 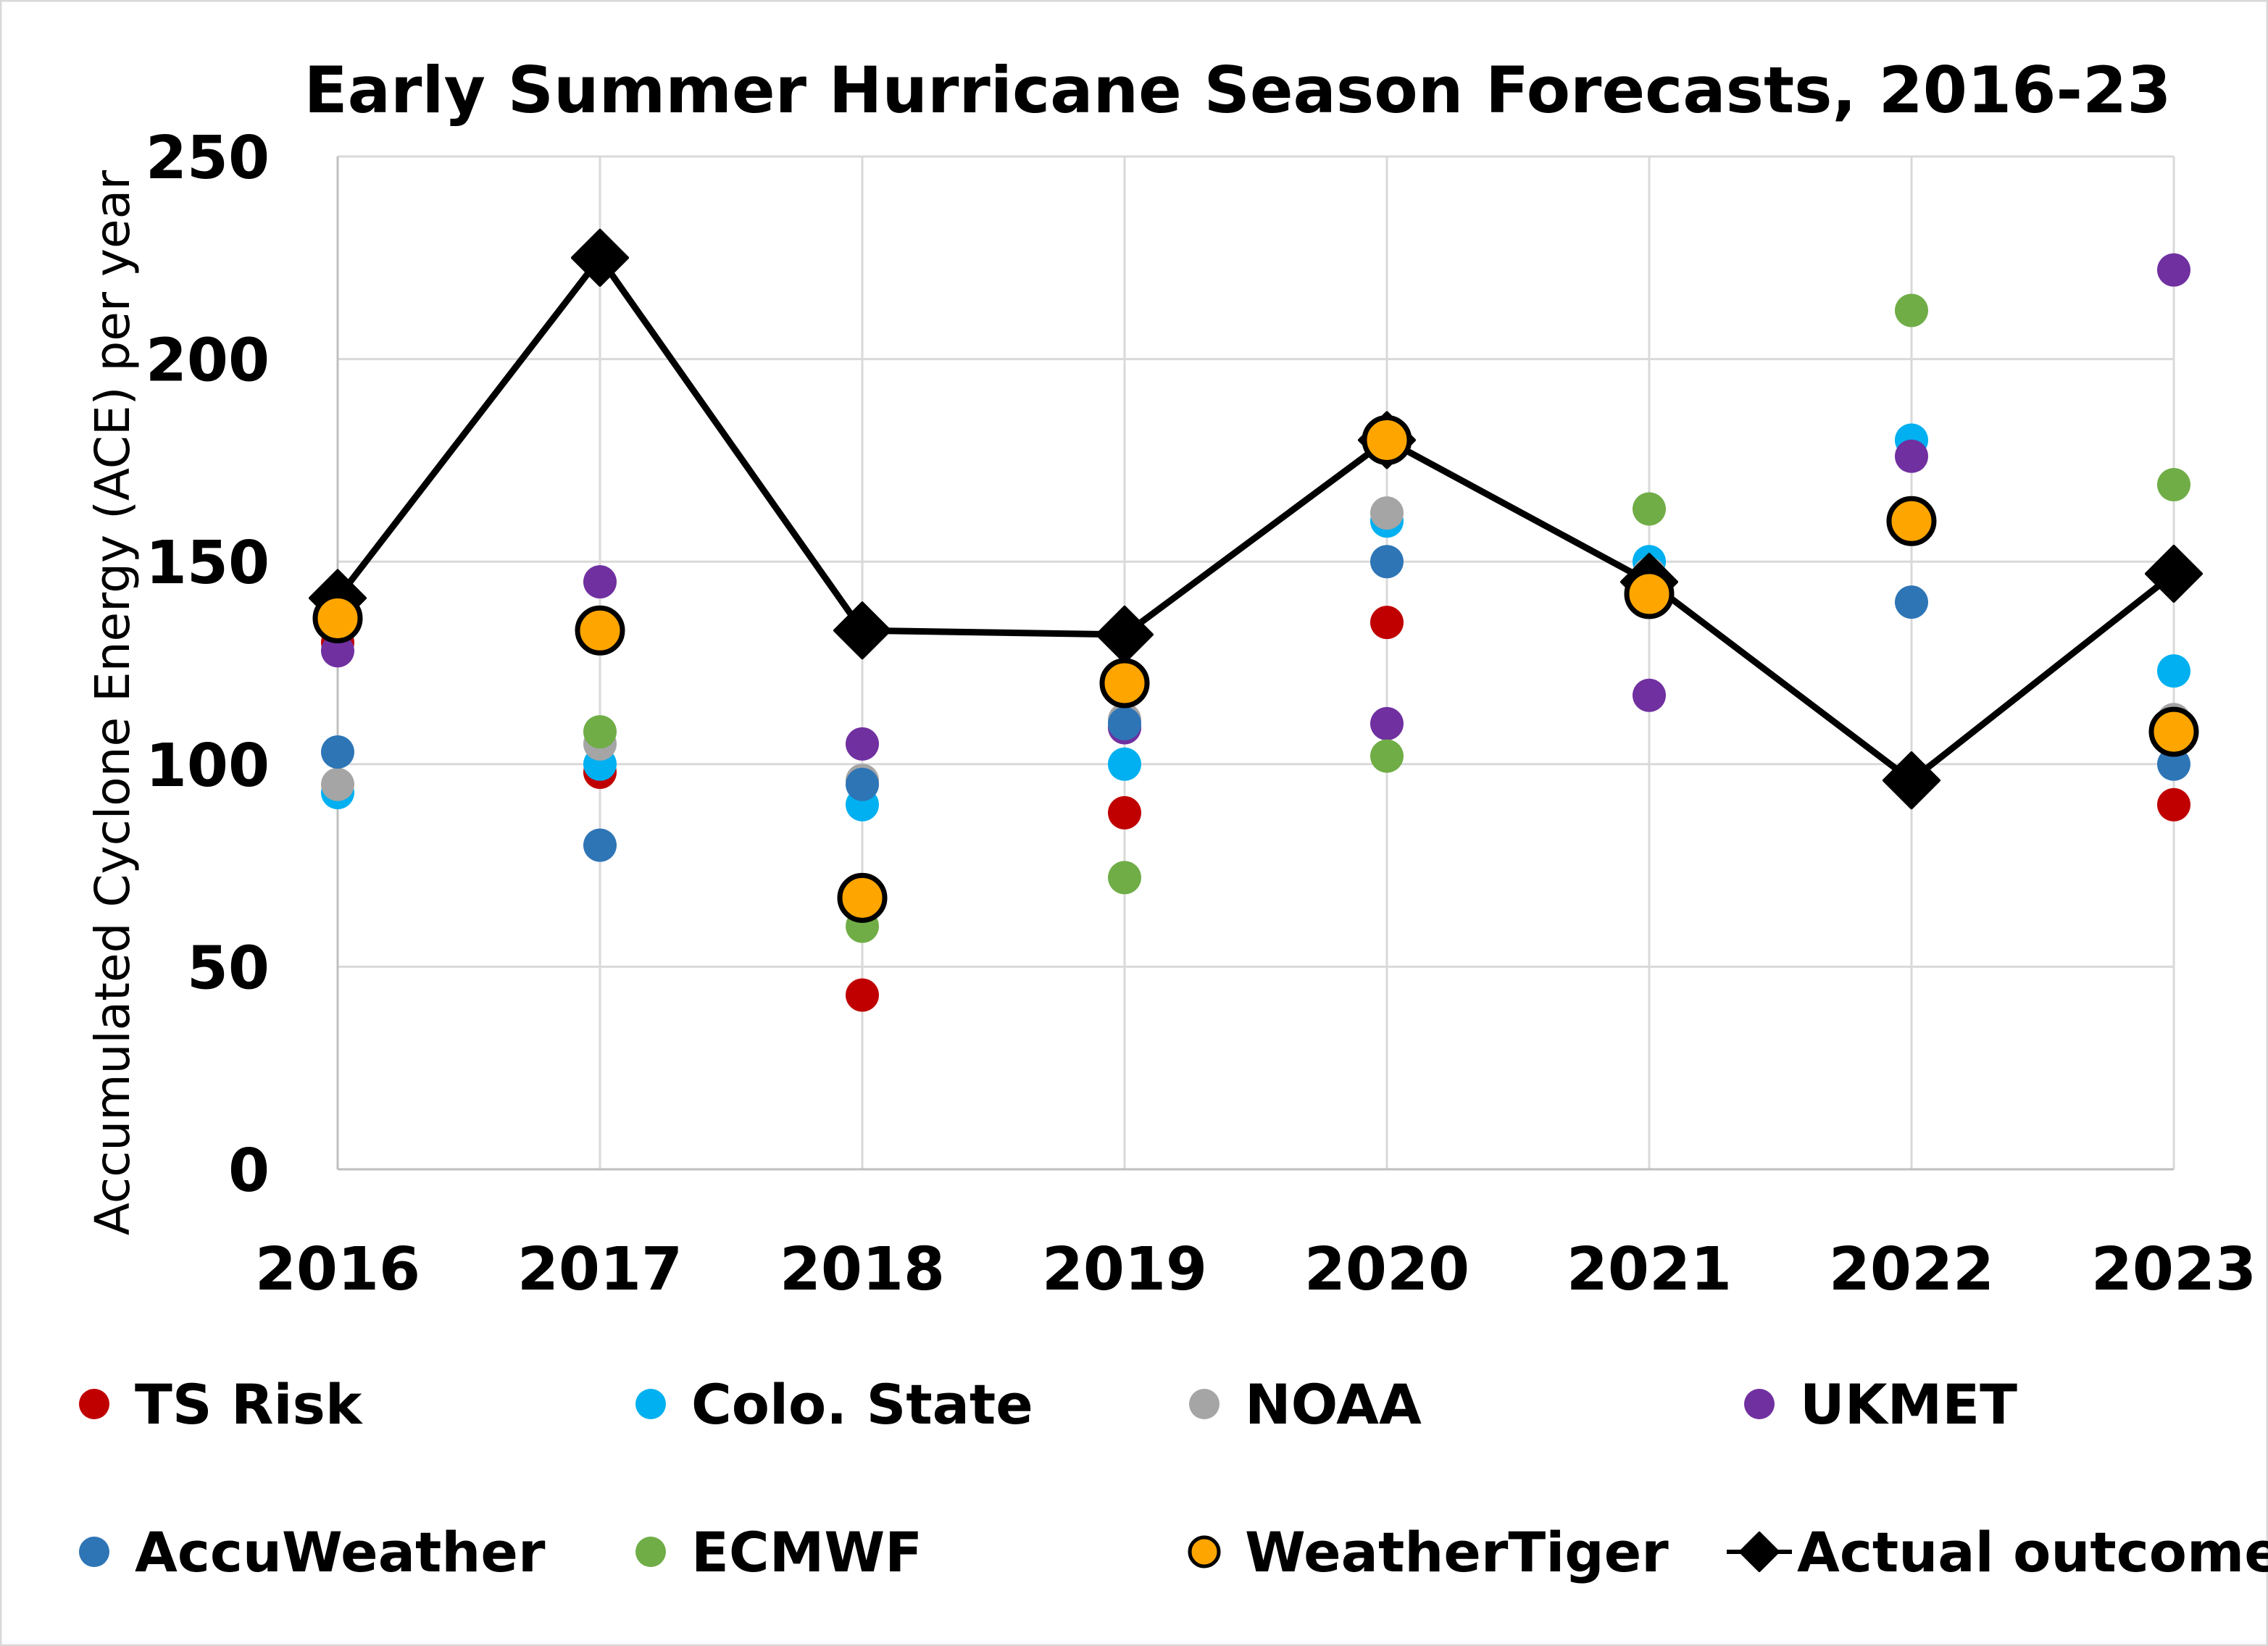 I want to click on legend-diamond-icon, so click(x=1760, y=1552).